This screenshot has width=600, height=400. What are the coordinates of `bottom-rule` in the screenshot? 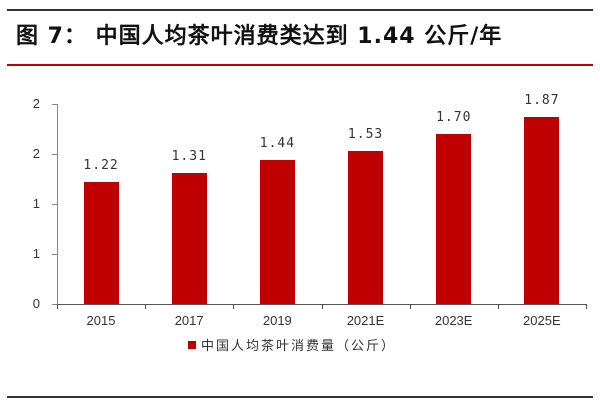 It's located at (300, 397).